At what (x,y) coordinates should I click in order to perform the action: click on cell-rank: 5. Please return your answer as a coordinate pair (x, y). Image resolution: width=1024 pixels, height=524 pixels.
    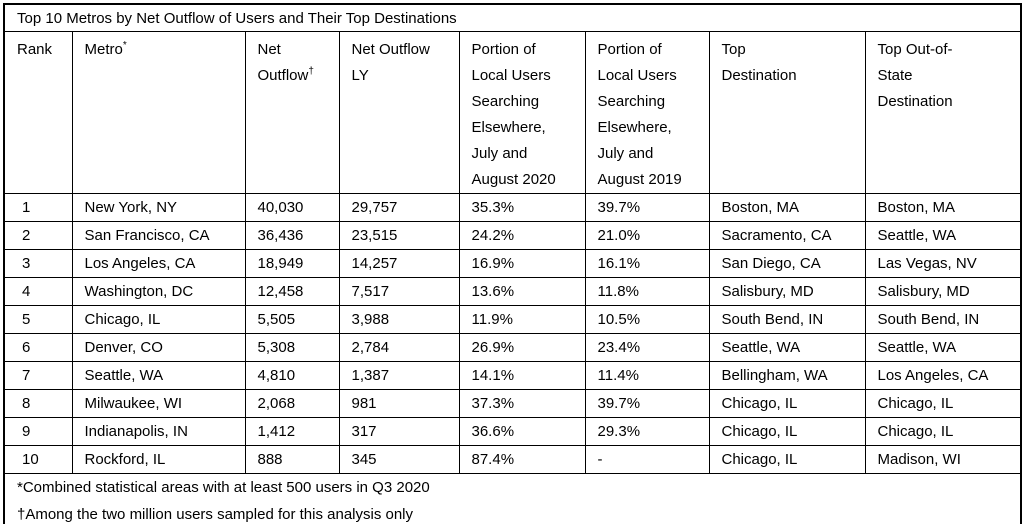
    Looking at the image, I should click on (38, 319).